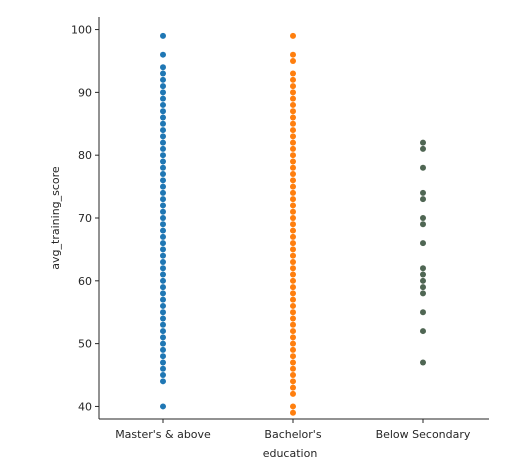  I want to click on y-tick-label: 80, so click(85, 155).